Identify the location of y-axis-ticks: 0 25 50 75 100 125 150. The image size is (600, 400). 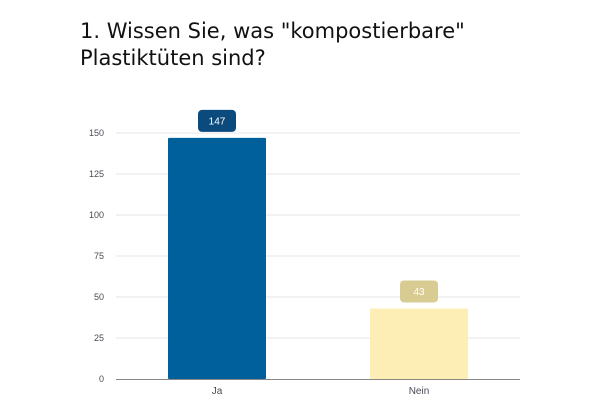
(96, 256).